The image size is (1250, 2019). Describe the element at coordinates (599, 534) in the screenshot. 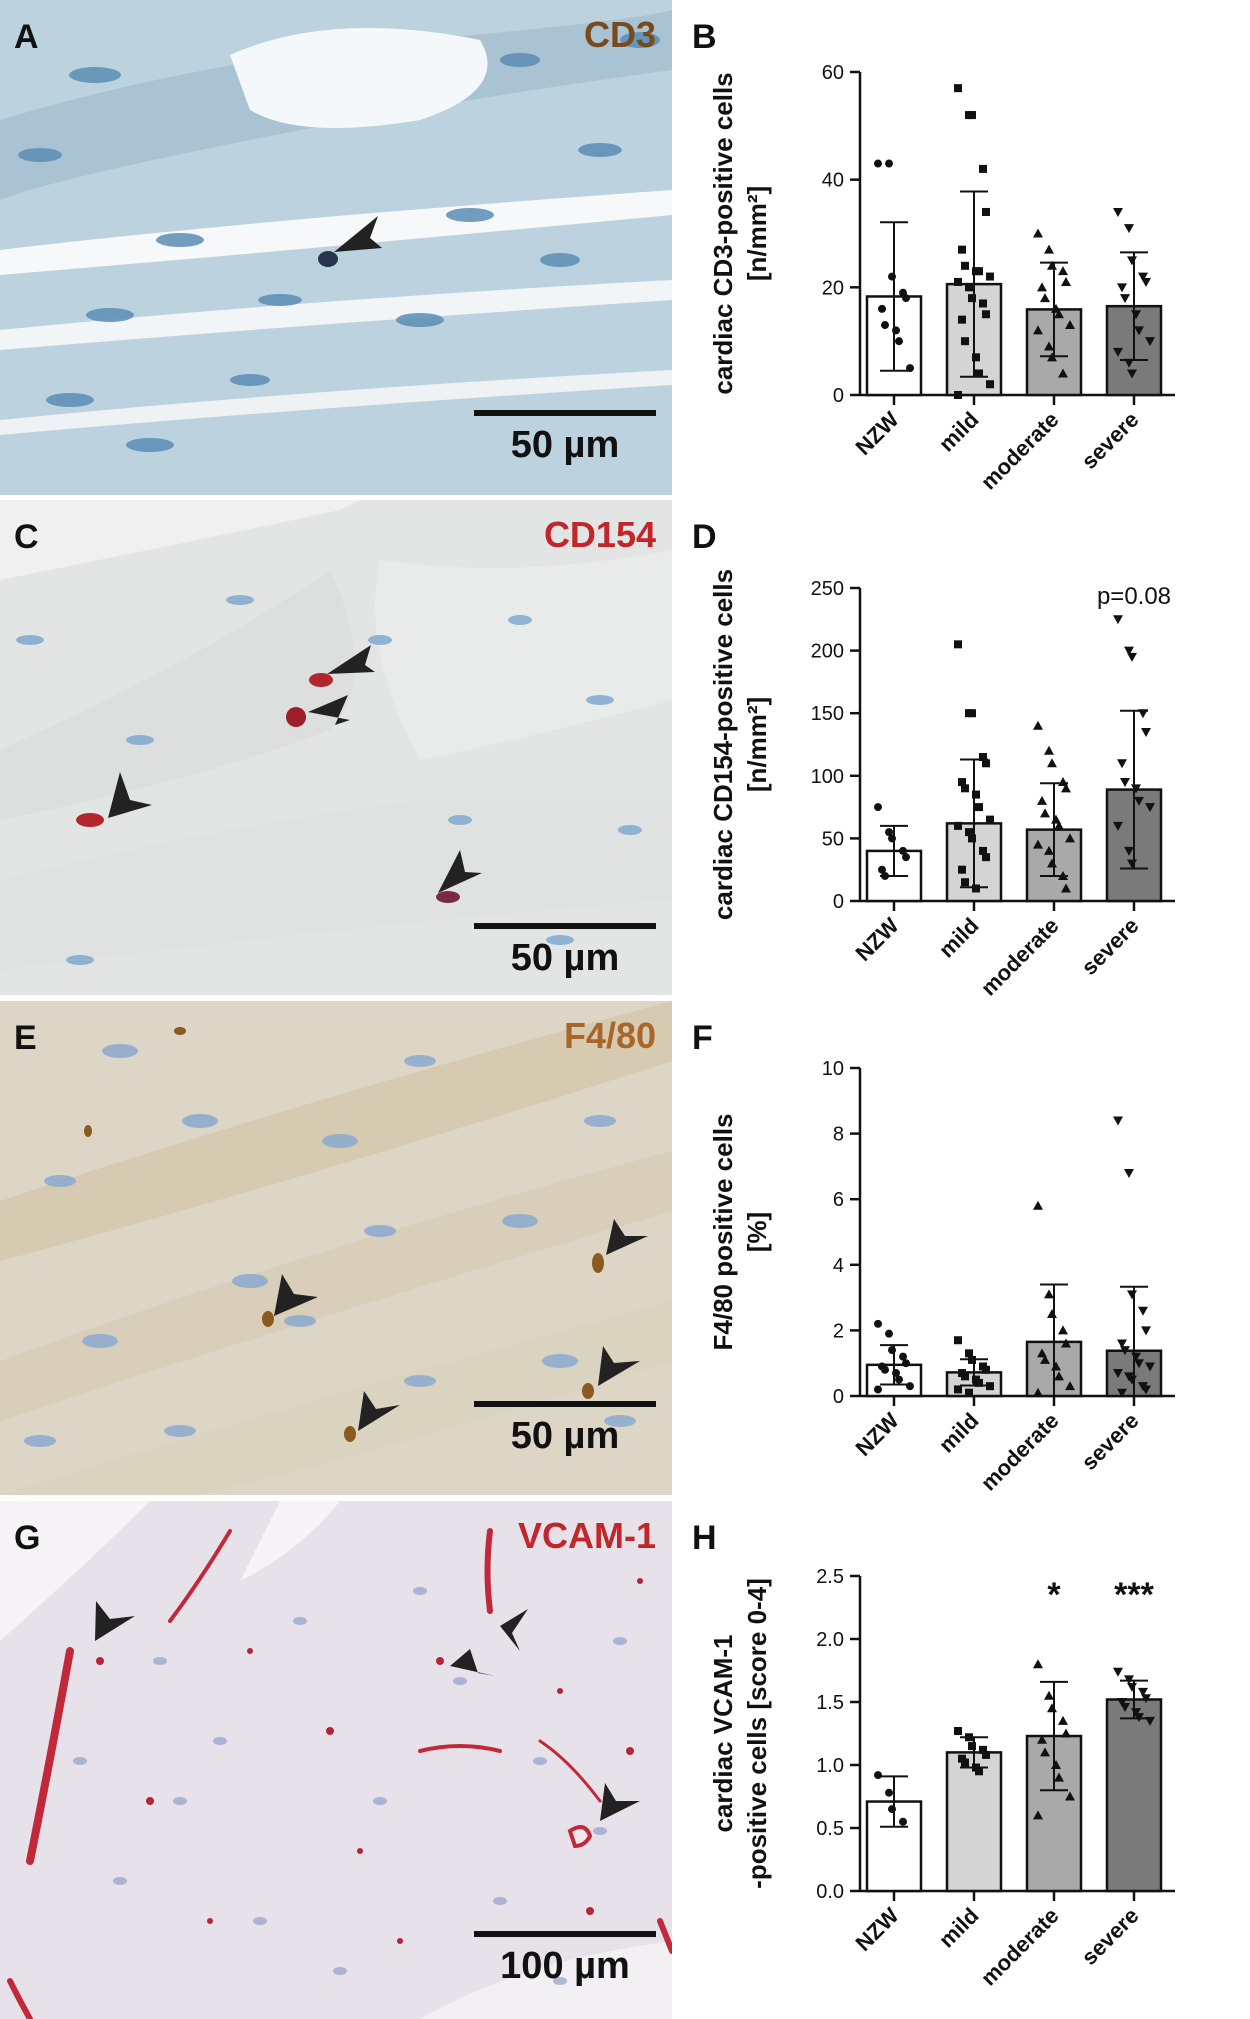

I see `stain-label-cd154: CD154` at that location.